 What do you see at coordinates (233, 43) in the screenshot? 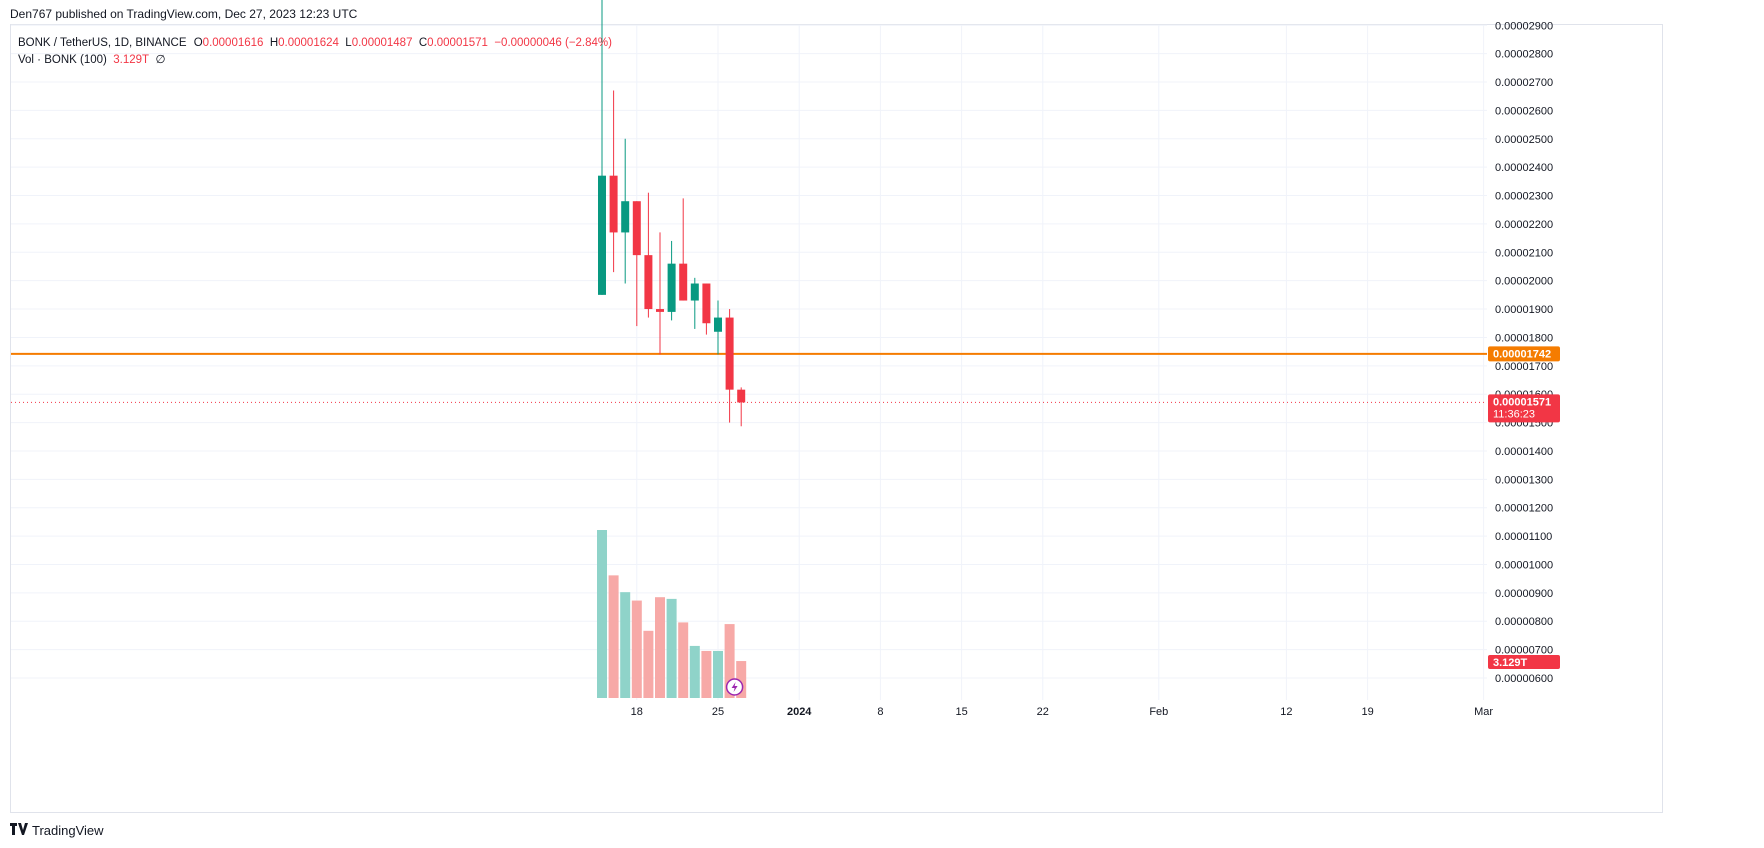
I see `legend-open-value: 0.00001616` at bounding box center [233, 43].